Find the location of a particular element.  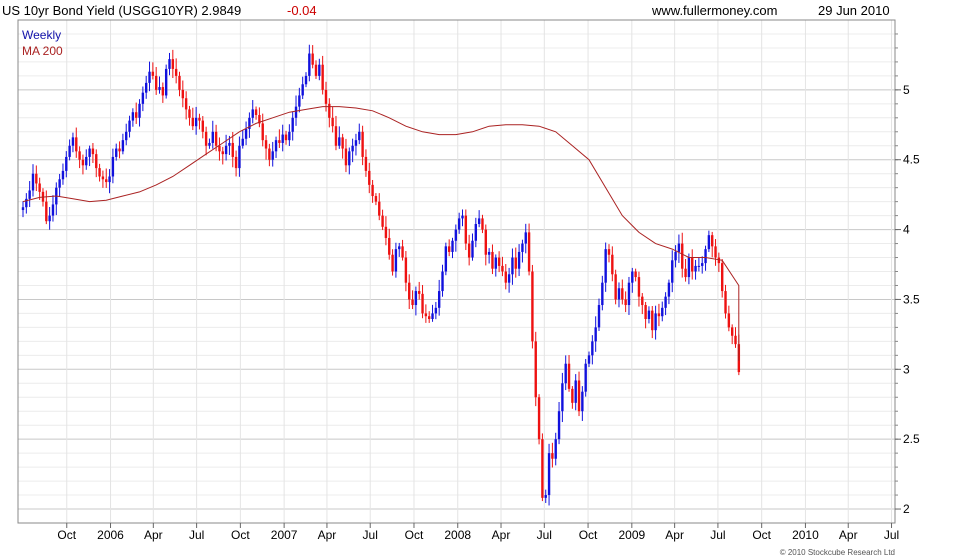

y-tick-label: 3 is located at coordinates (906, 369).